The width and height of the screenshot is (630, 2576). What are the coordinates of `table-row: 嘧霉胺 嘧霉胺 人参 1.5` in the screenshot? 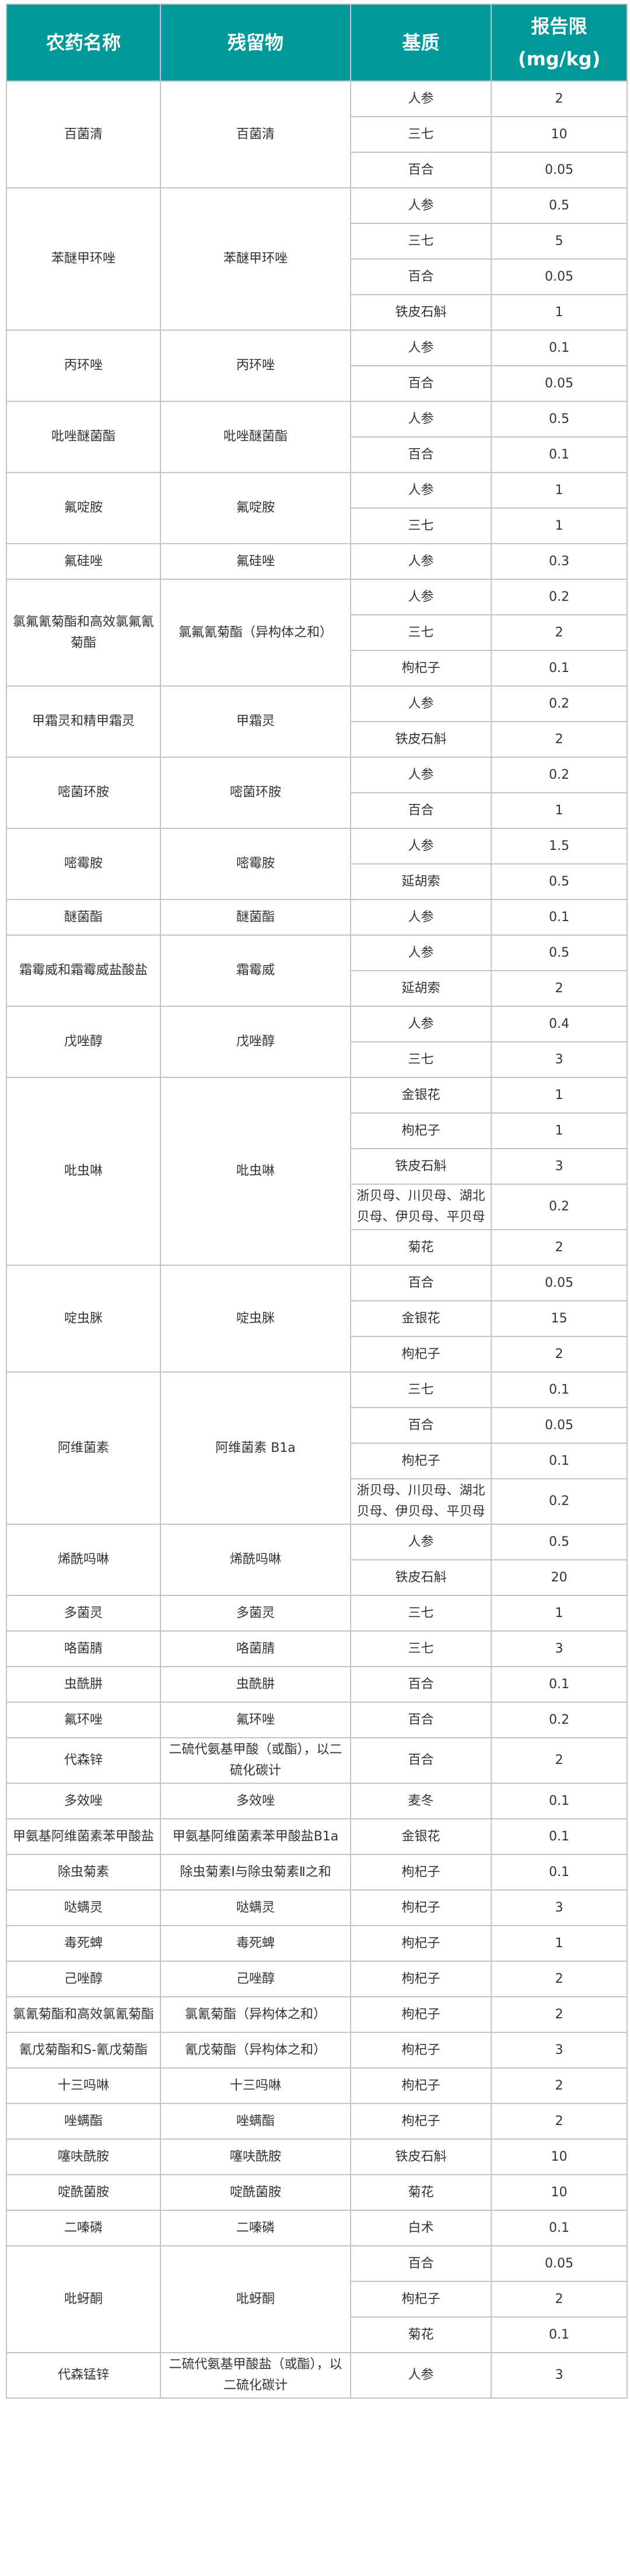 It's located at (317, 864).